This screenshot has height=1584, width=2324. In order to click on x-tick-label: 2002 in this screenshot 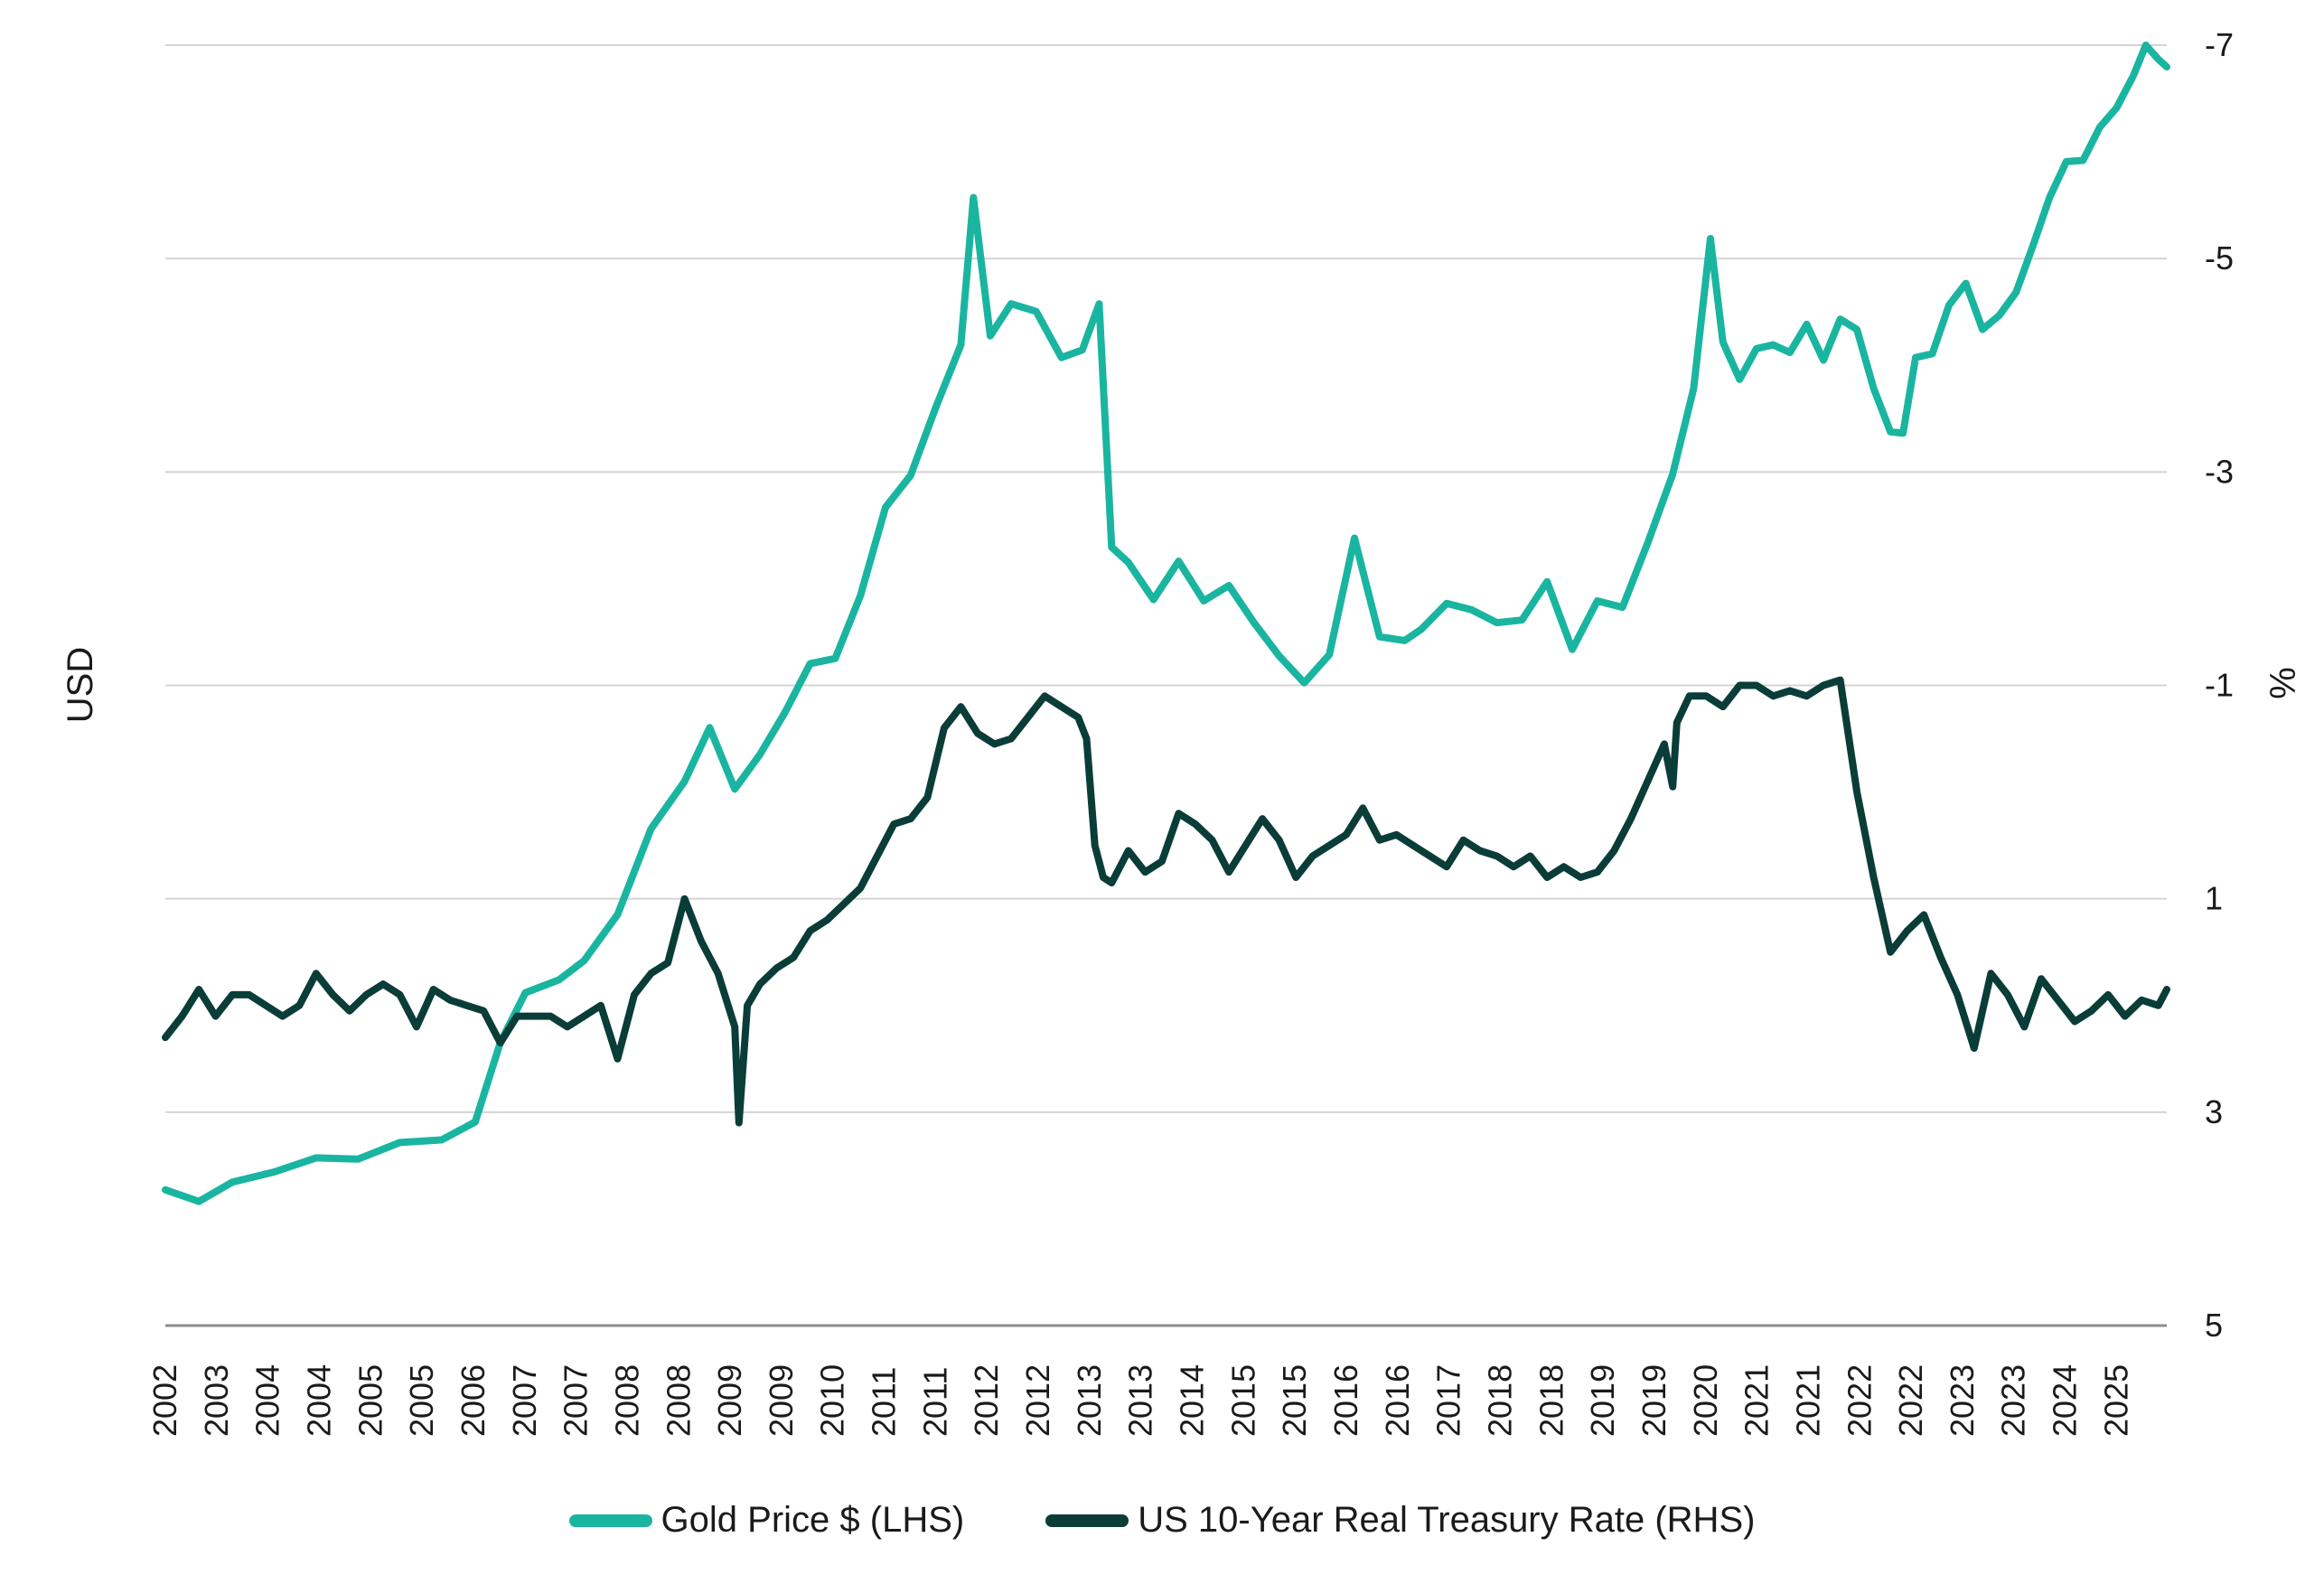, I will do `click(164, 1400)`.